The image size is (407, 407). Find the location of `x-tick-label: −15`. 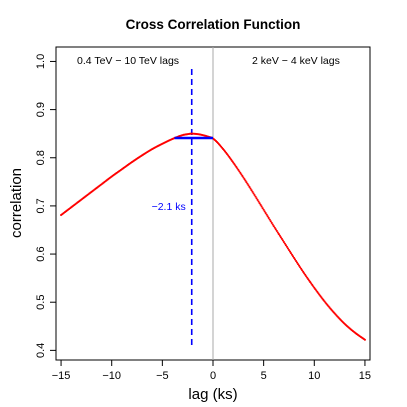

x-tick-label: −15 is located at coordinates (61, 376).